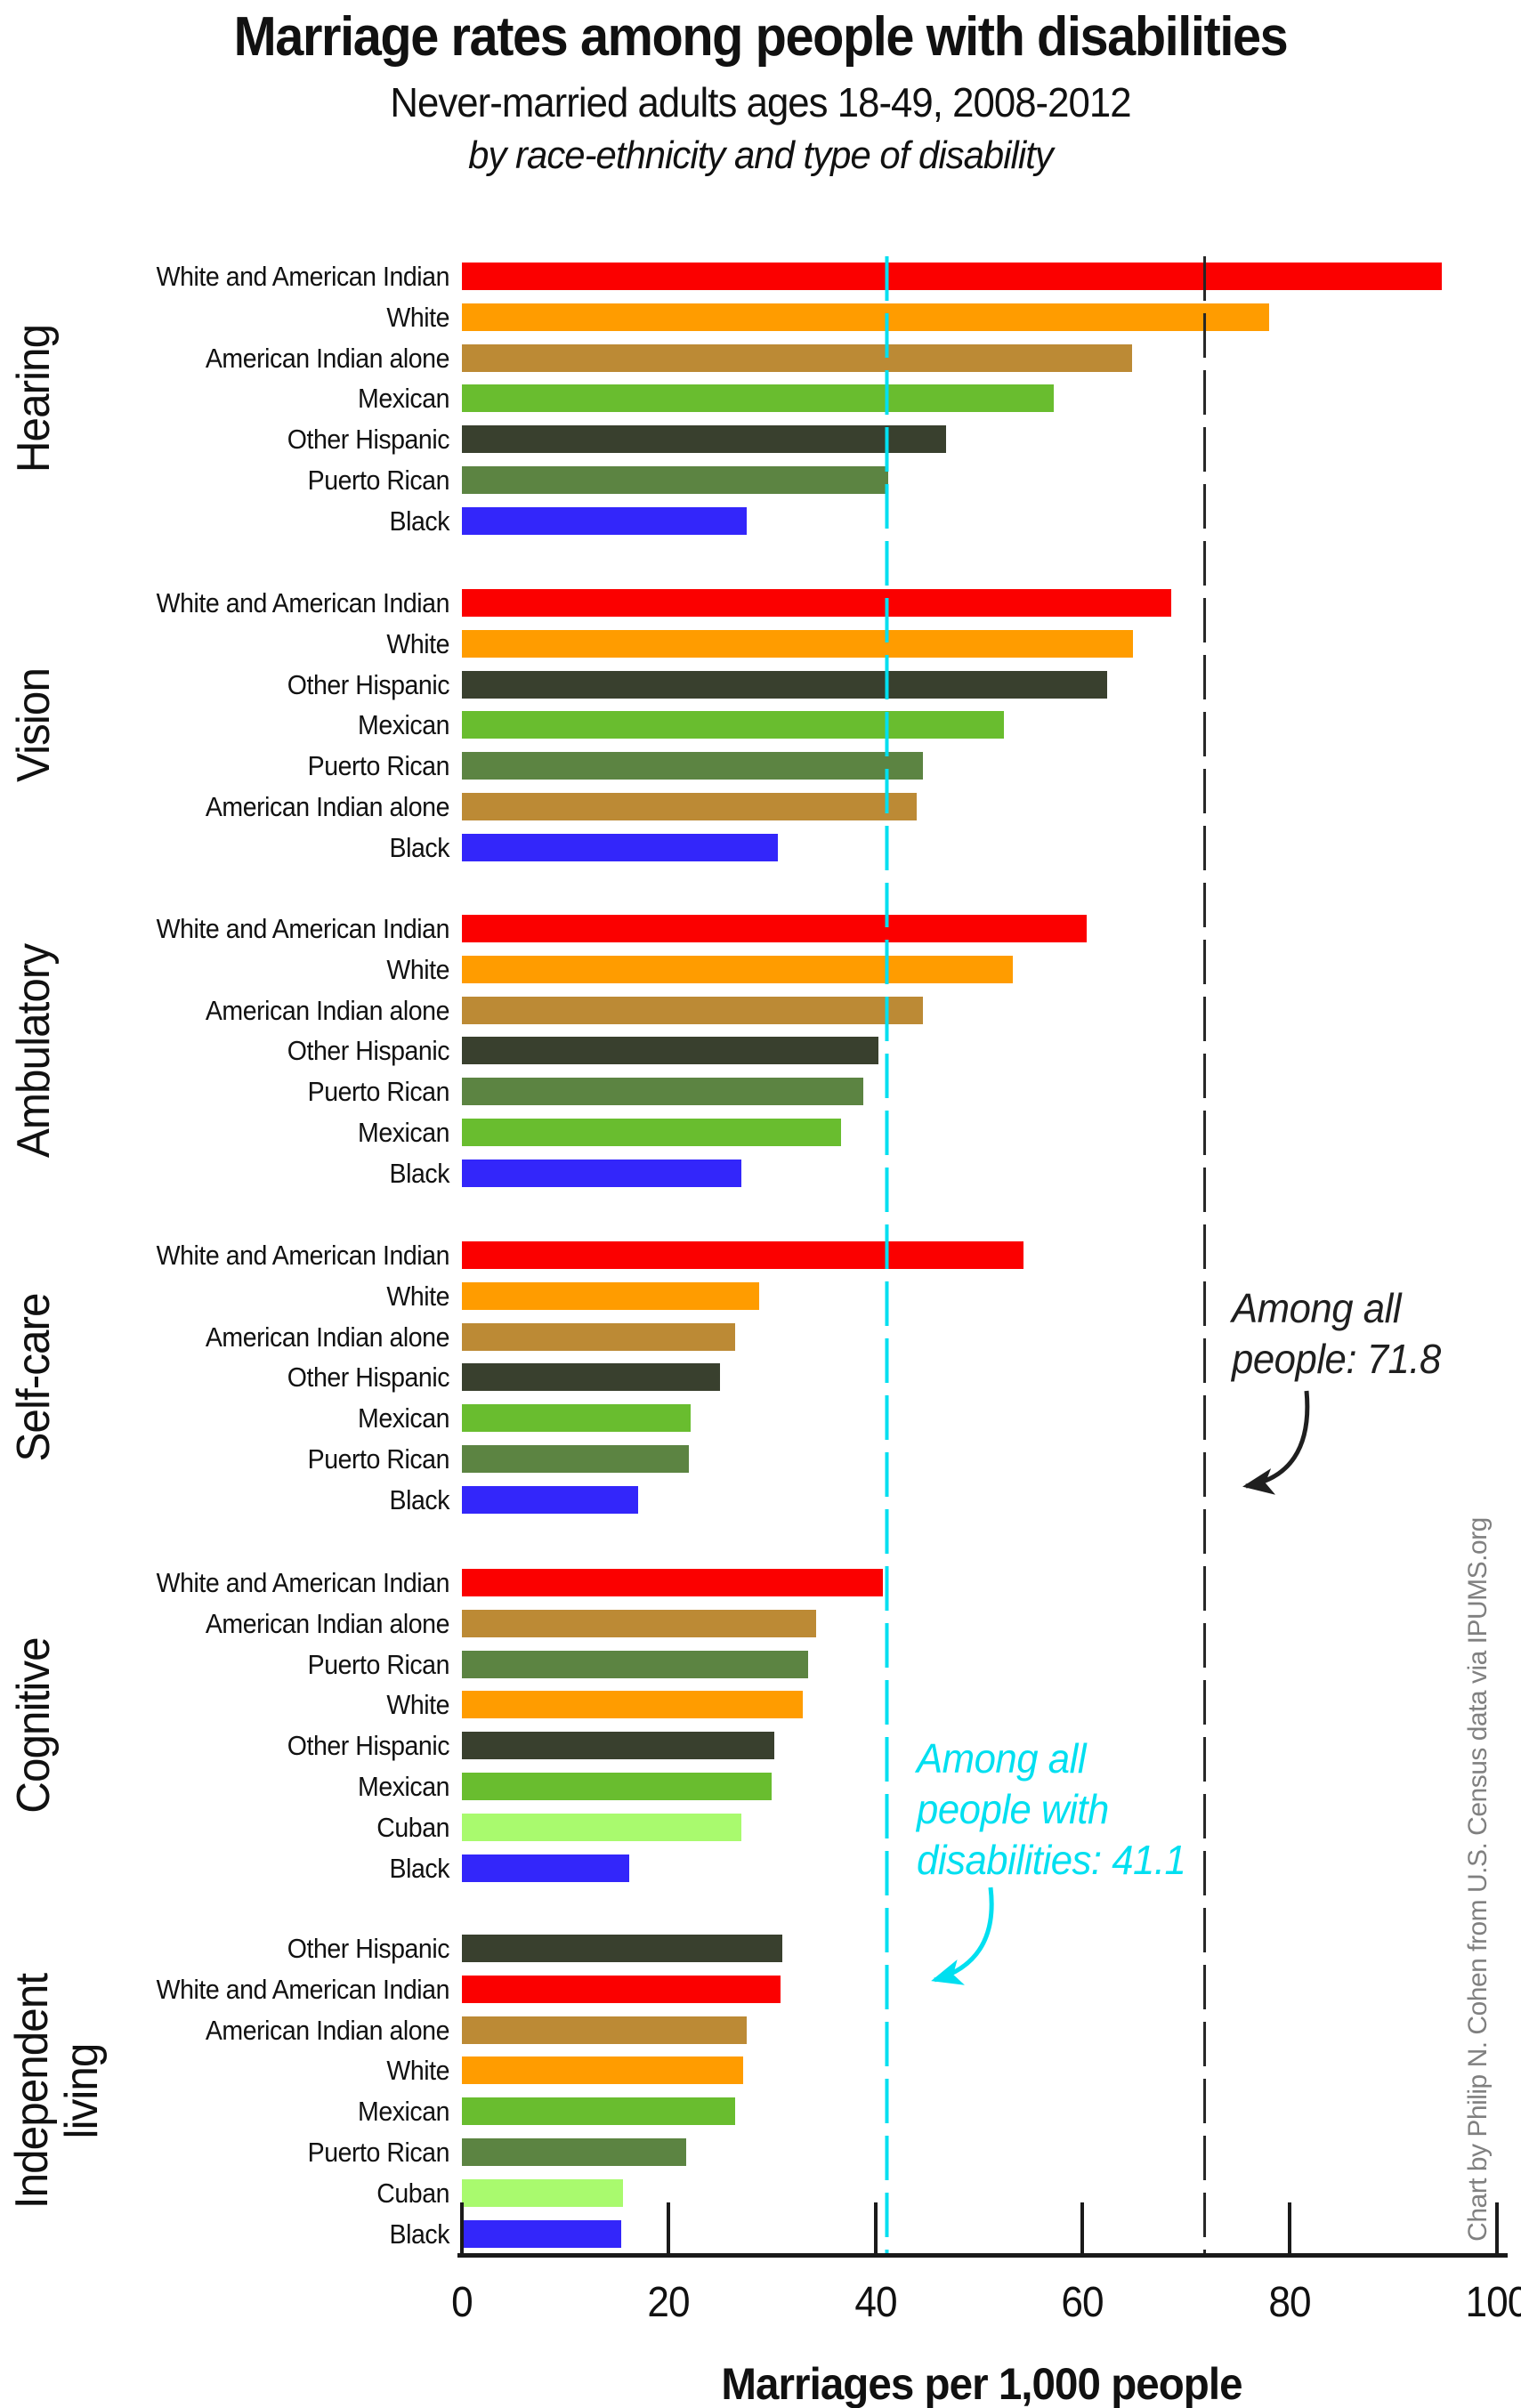 Image resolution: width=1521 pixels, height=2408 pixels. I want to click on bar-self-care-other-hispanic, so click(591, 1377).